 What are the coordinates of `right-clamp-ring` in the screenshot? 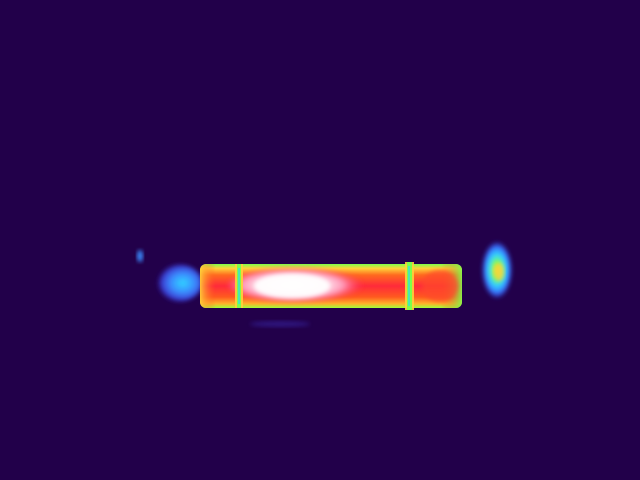 It's located at (409, 286).